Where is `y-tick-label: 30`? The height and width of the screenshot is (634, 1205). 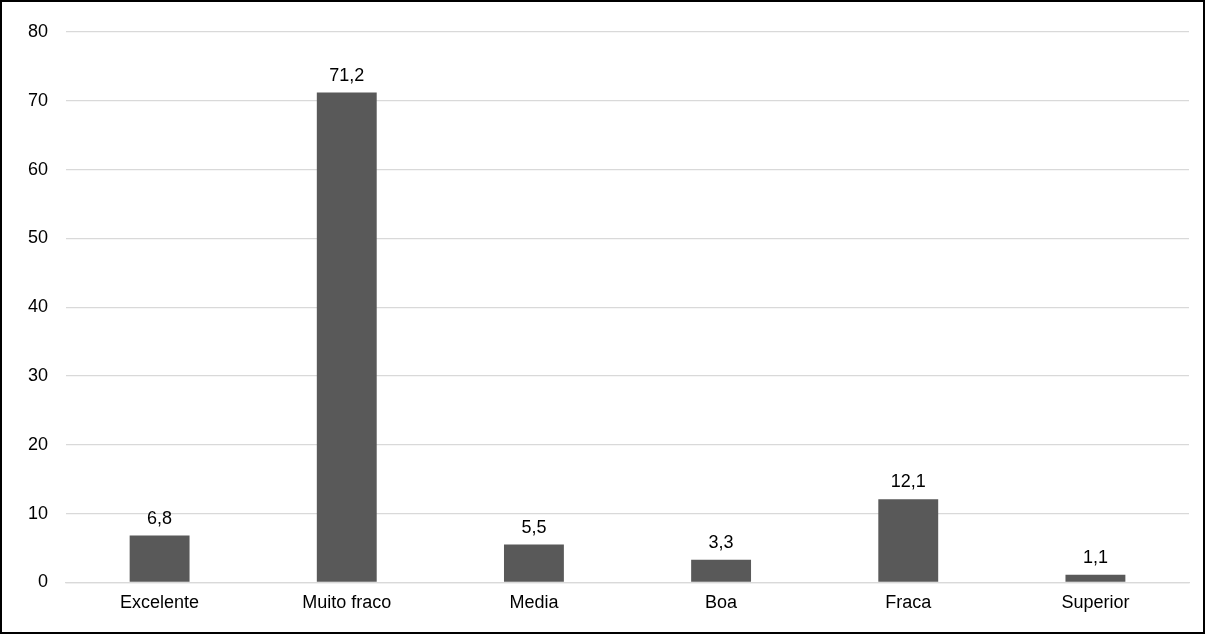 y-tick-label: 30 is located at coordinates (38, 374).